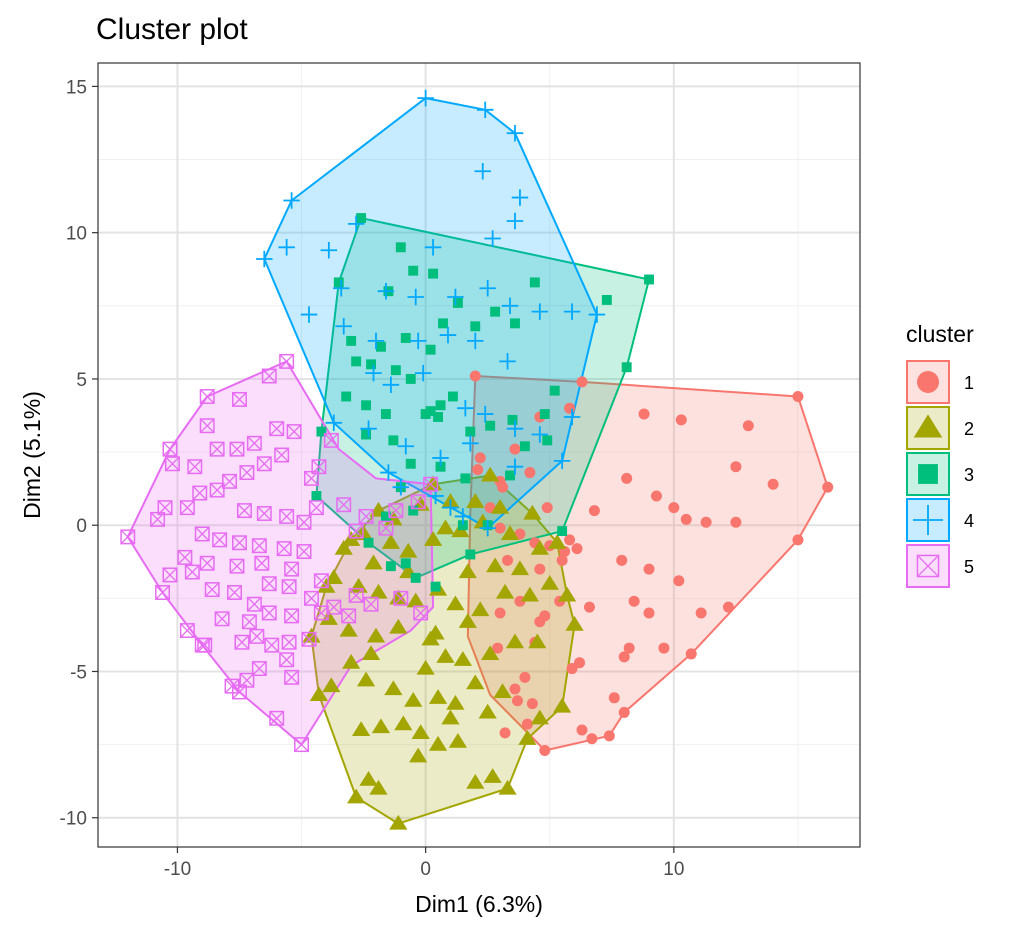 This screenshot has width=1020, height=932. I want to click on x-axis-label: Dim1 (6.3%), so click(479, 904).